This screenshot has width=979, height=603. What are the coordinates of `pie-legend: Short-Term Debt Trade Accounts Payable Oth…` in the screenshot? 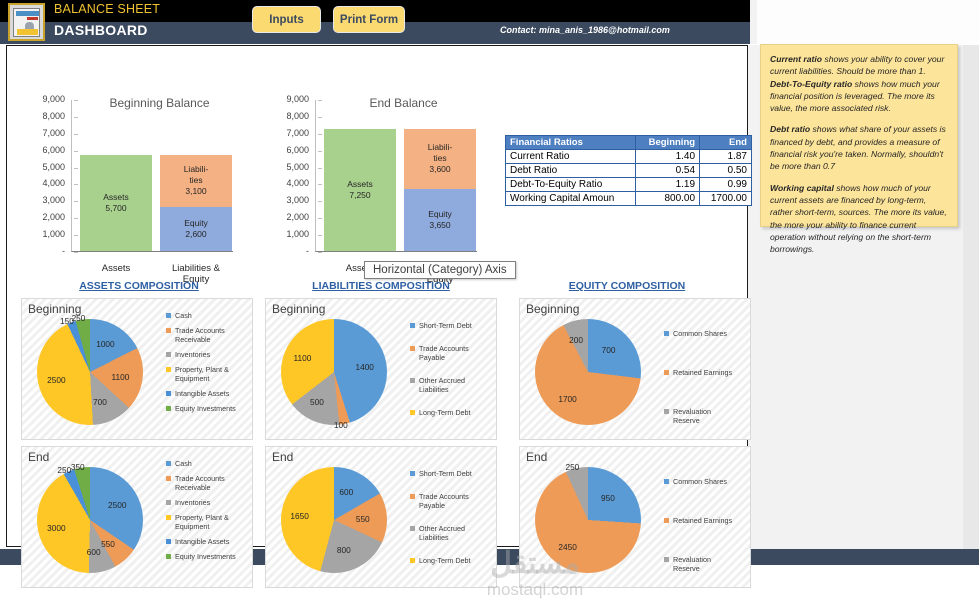 It's located at (447, 376).